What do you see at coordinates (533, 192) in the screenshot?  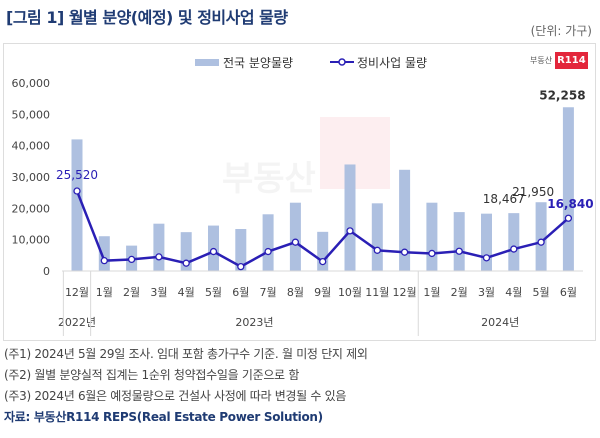 I see `data-label: 21,950` at bounding box center [533, 192].